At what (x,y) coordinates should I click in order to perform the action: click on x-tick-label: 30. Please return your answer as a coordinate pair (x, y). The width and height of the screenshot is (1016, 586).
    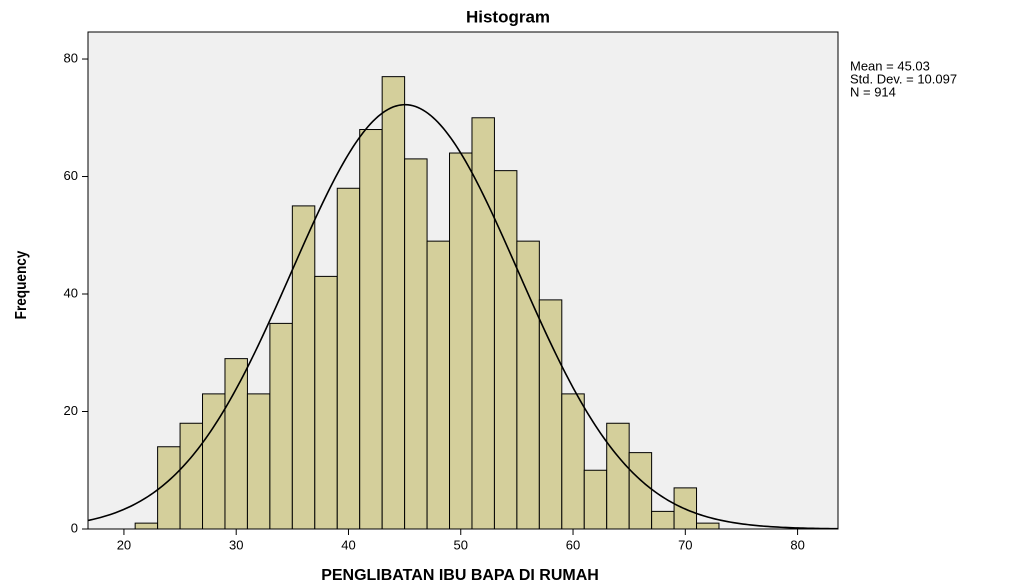
    Looking at the image, I should click on (236, 544).